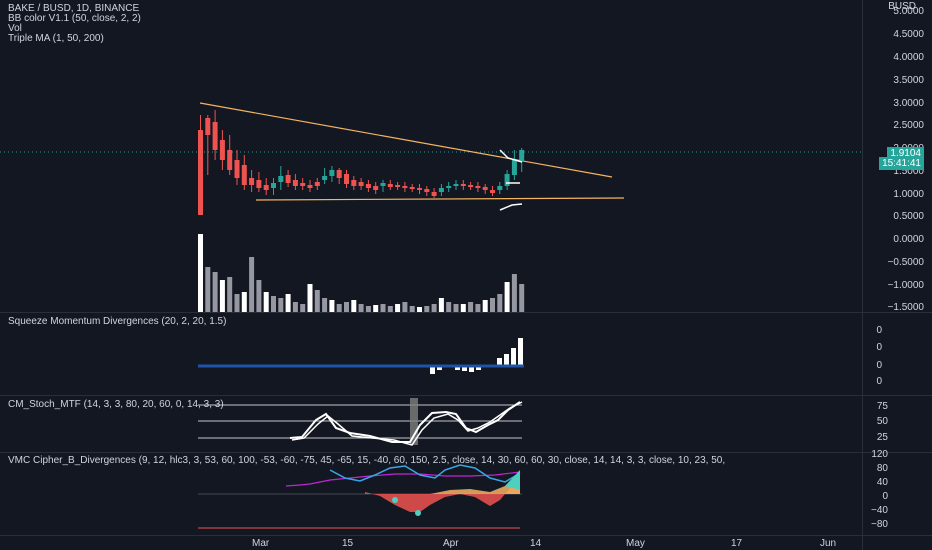 The image size is (932, 550). I want to click on squeeze-histogram, so click(476, 356).